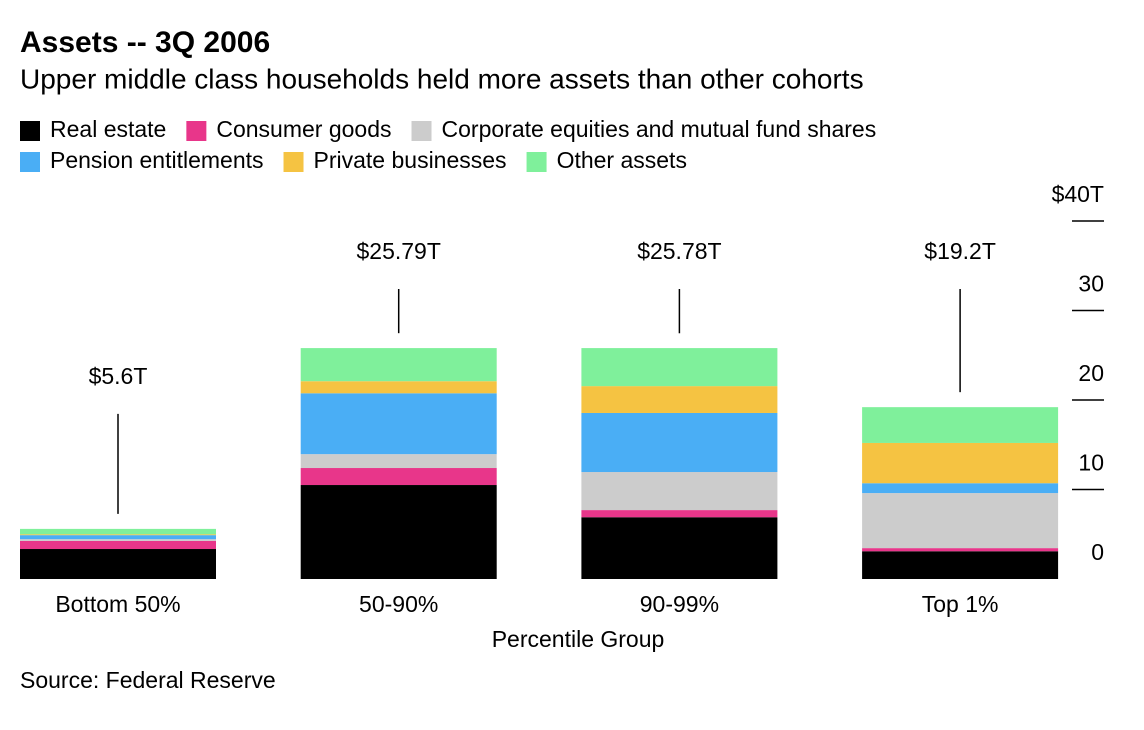 The image size is (1144, 730). Describe the element at coordinates (1078, 194) in the screenshot. I see `y-tick-label: $40T` at that location.